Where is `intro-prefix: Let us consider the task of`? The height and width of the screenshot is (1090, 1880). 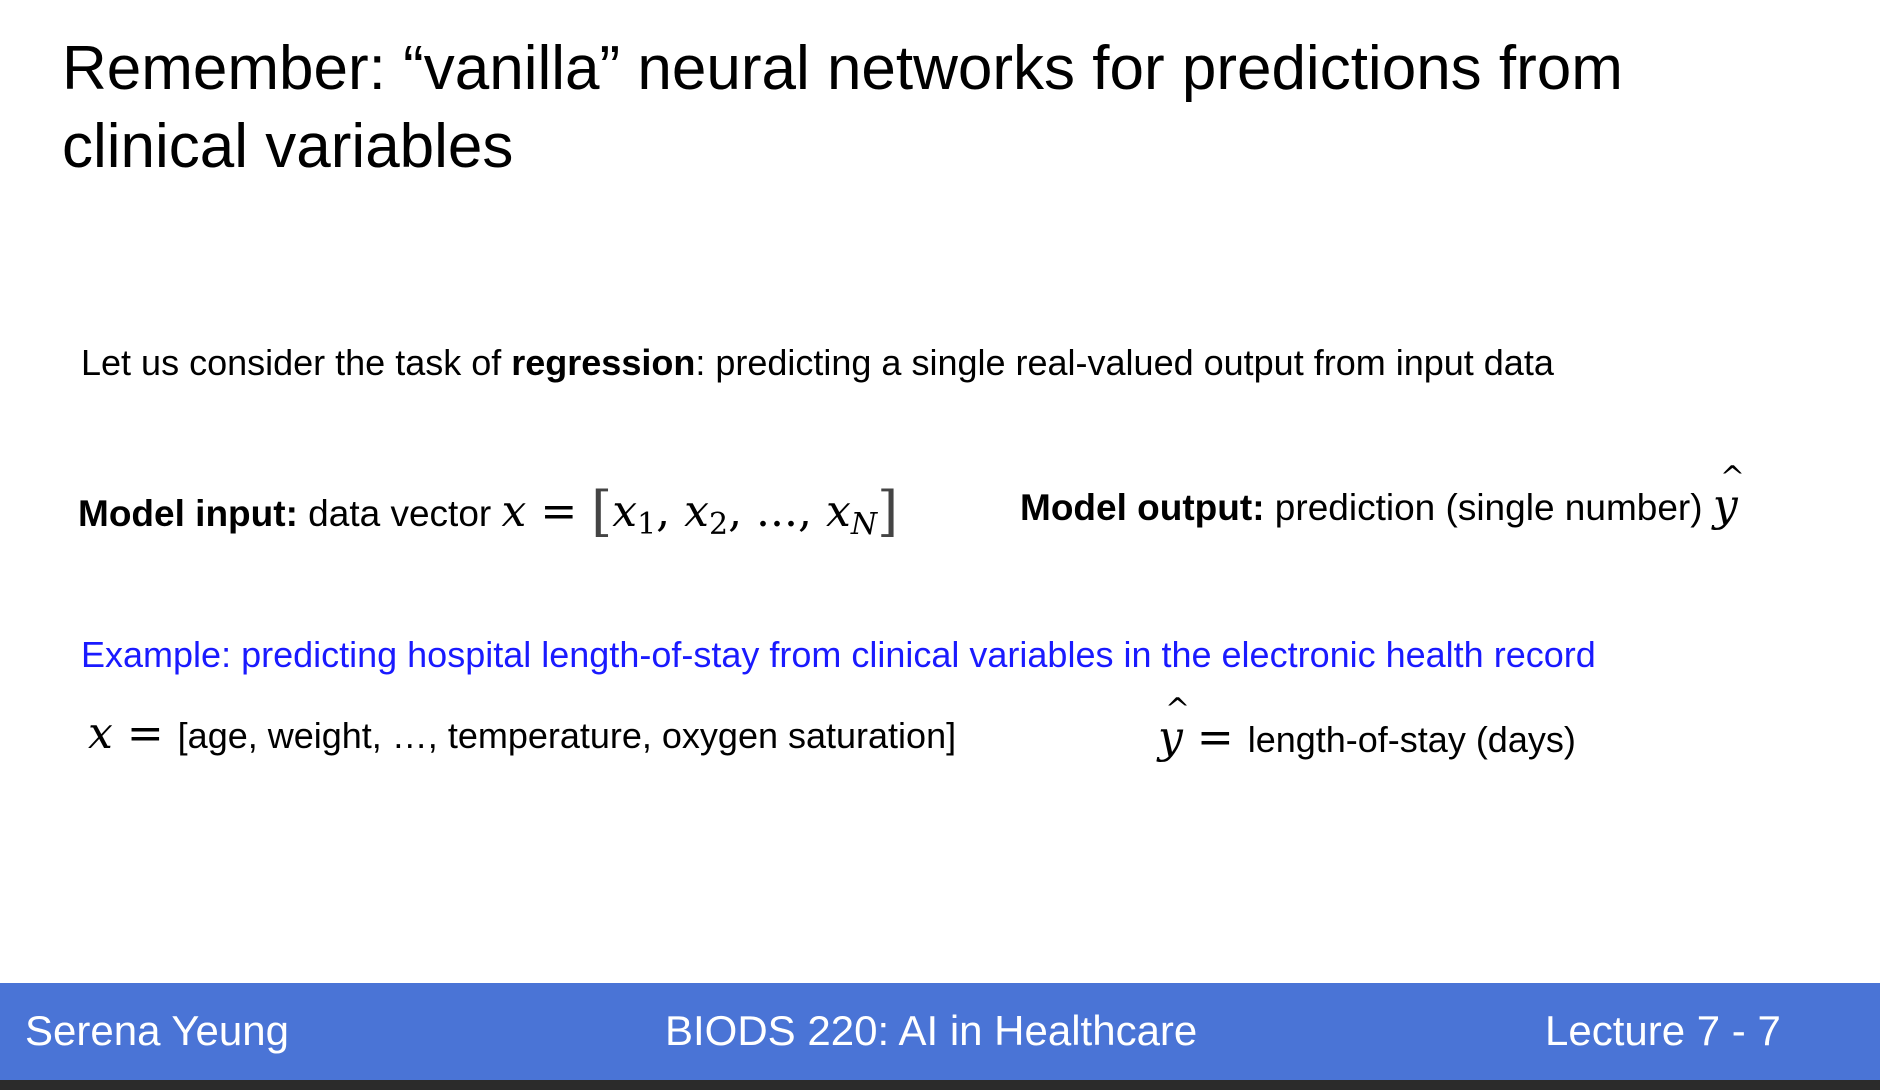 intro-prefix: Let us consider the task of is located at coordinates (296, 362).